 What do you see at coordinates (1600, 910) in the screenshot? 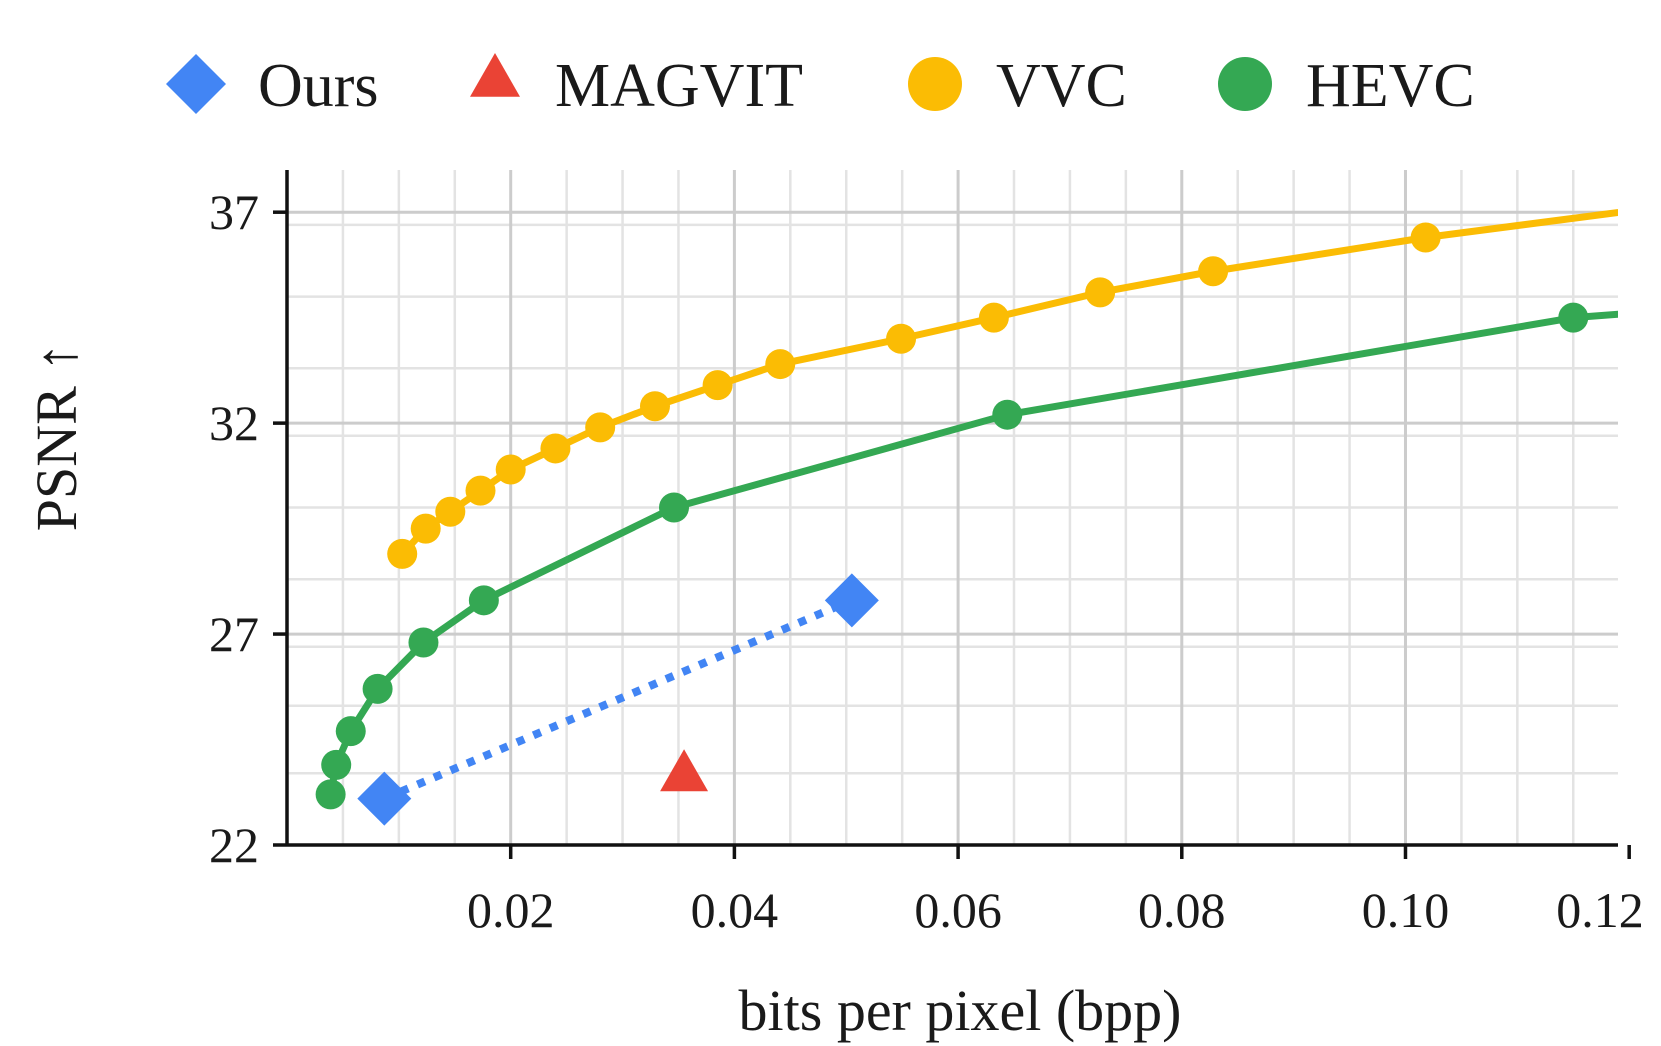
I see `x-tick-label: 0.12` at bounding box center [1600, 910].